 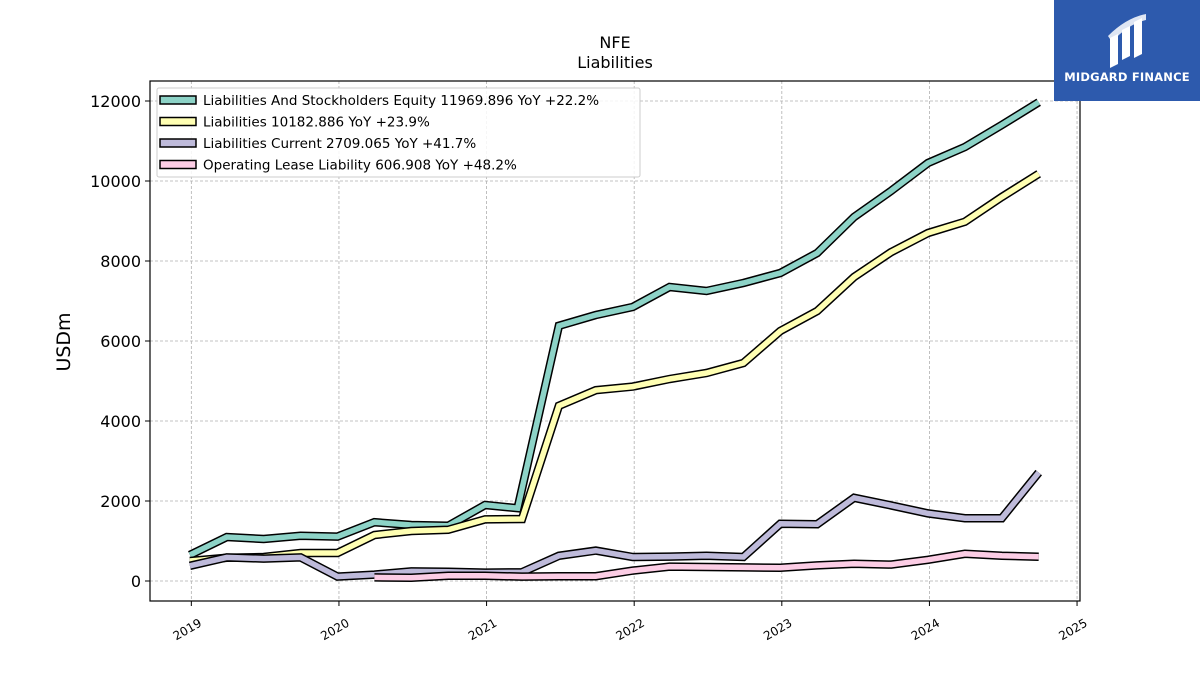 I want to click on brand-logo: MIDGARD FINANCE, so click(x=1127, y=50).